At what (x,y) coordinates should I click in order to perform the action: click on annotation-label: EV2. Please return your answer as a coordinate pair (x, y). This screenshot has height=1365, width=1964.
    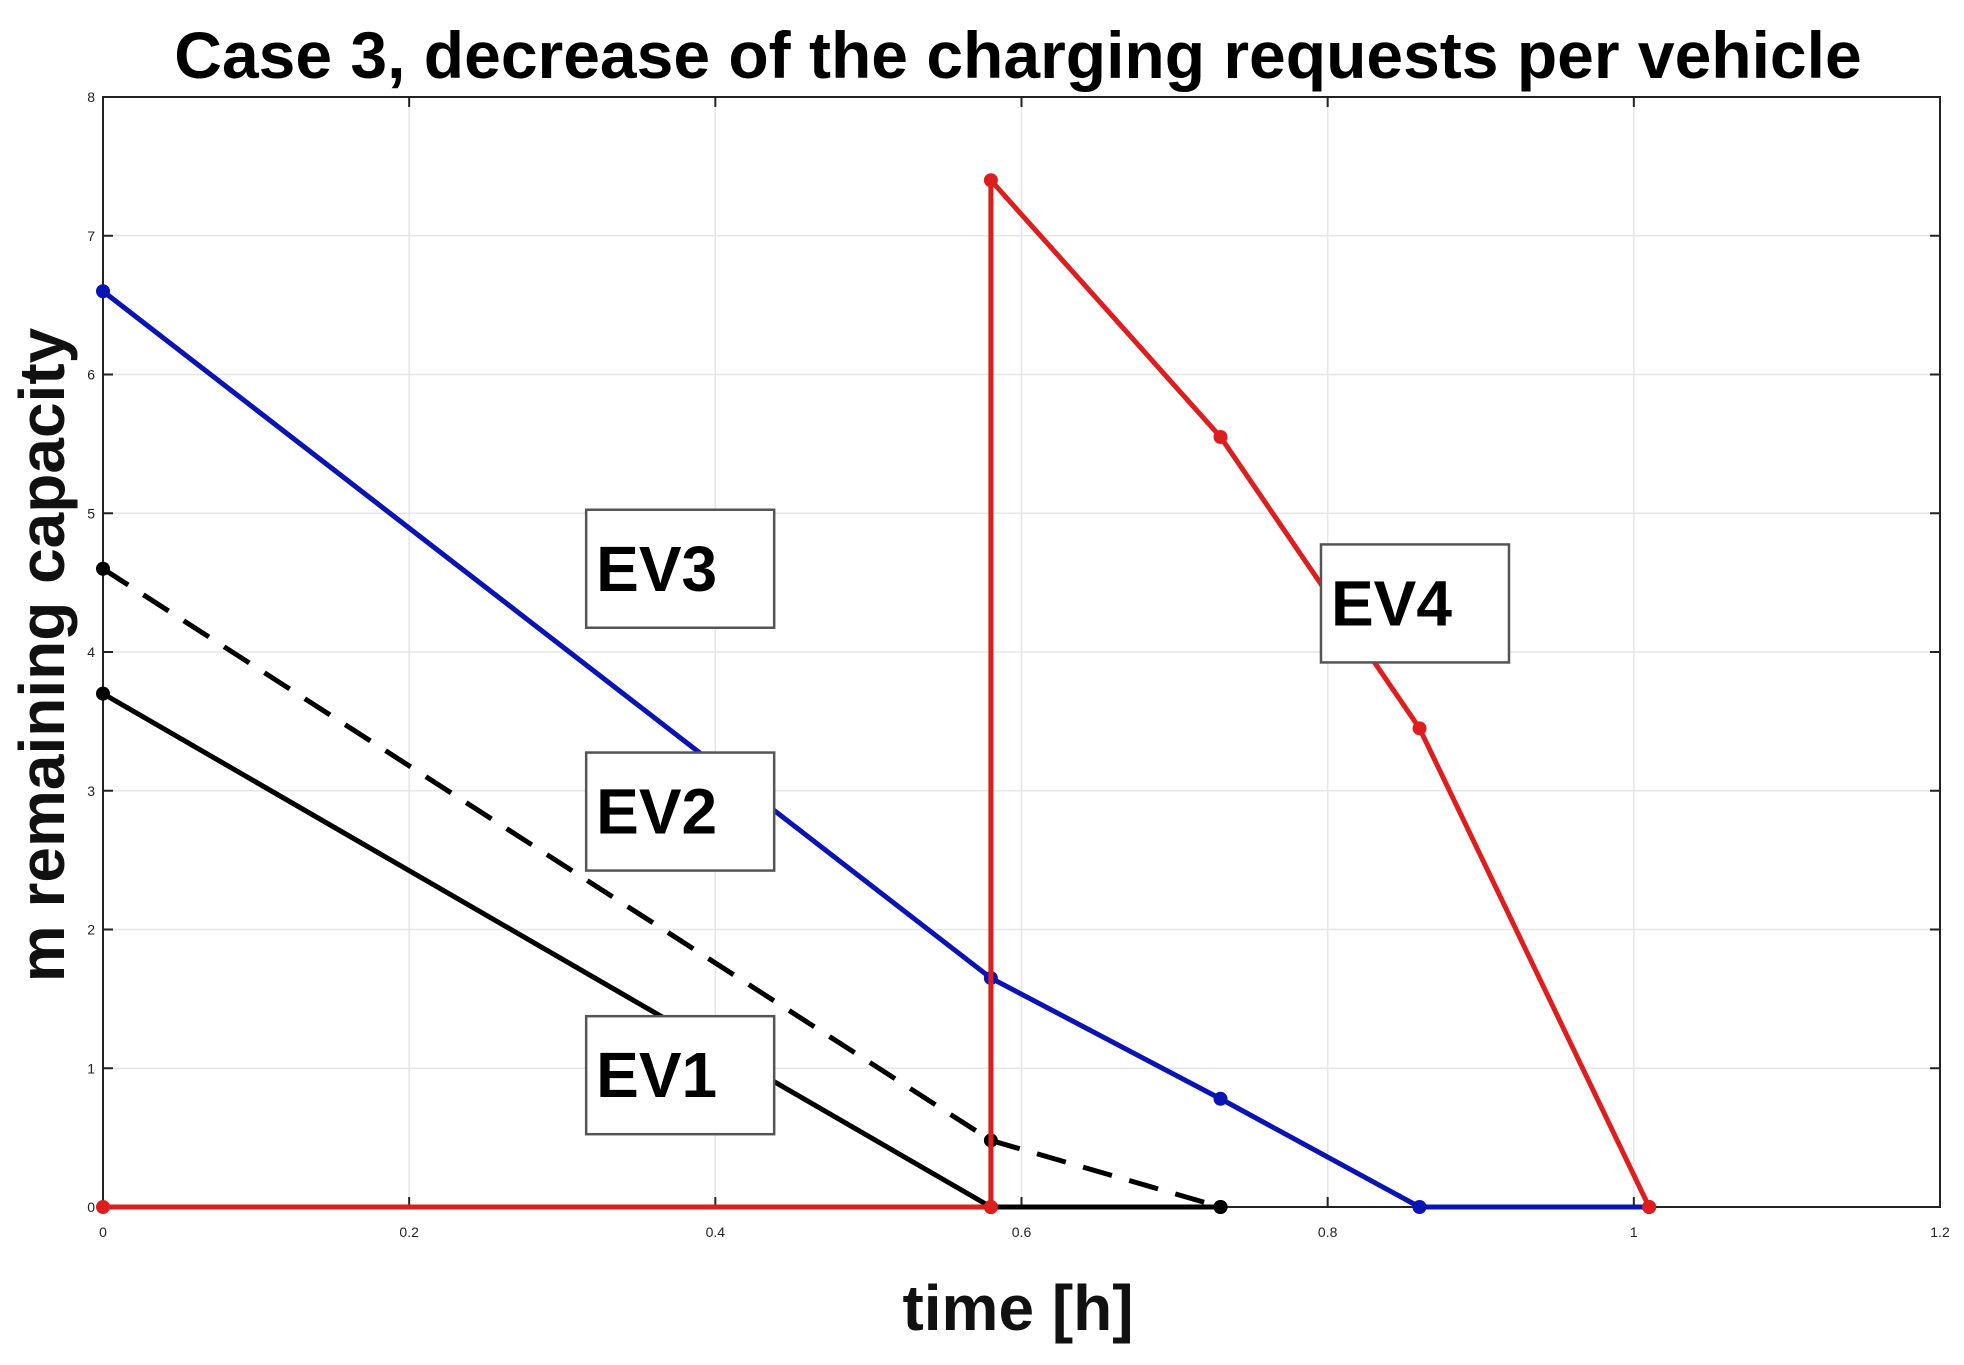
    Looking at the image, I should click on (656, 812).